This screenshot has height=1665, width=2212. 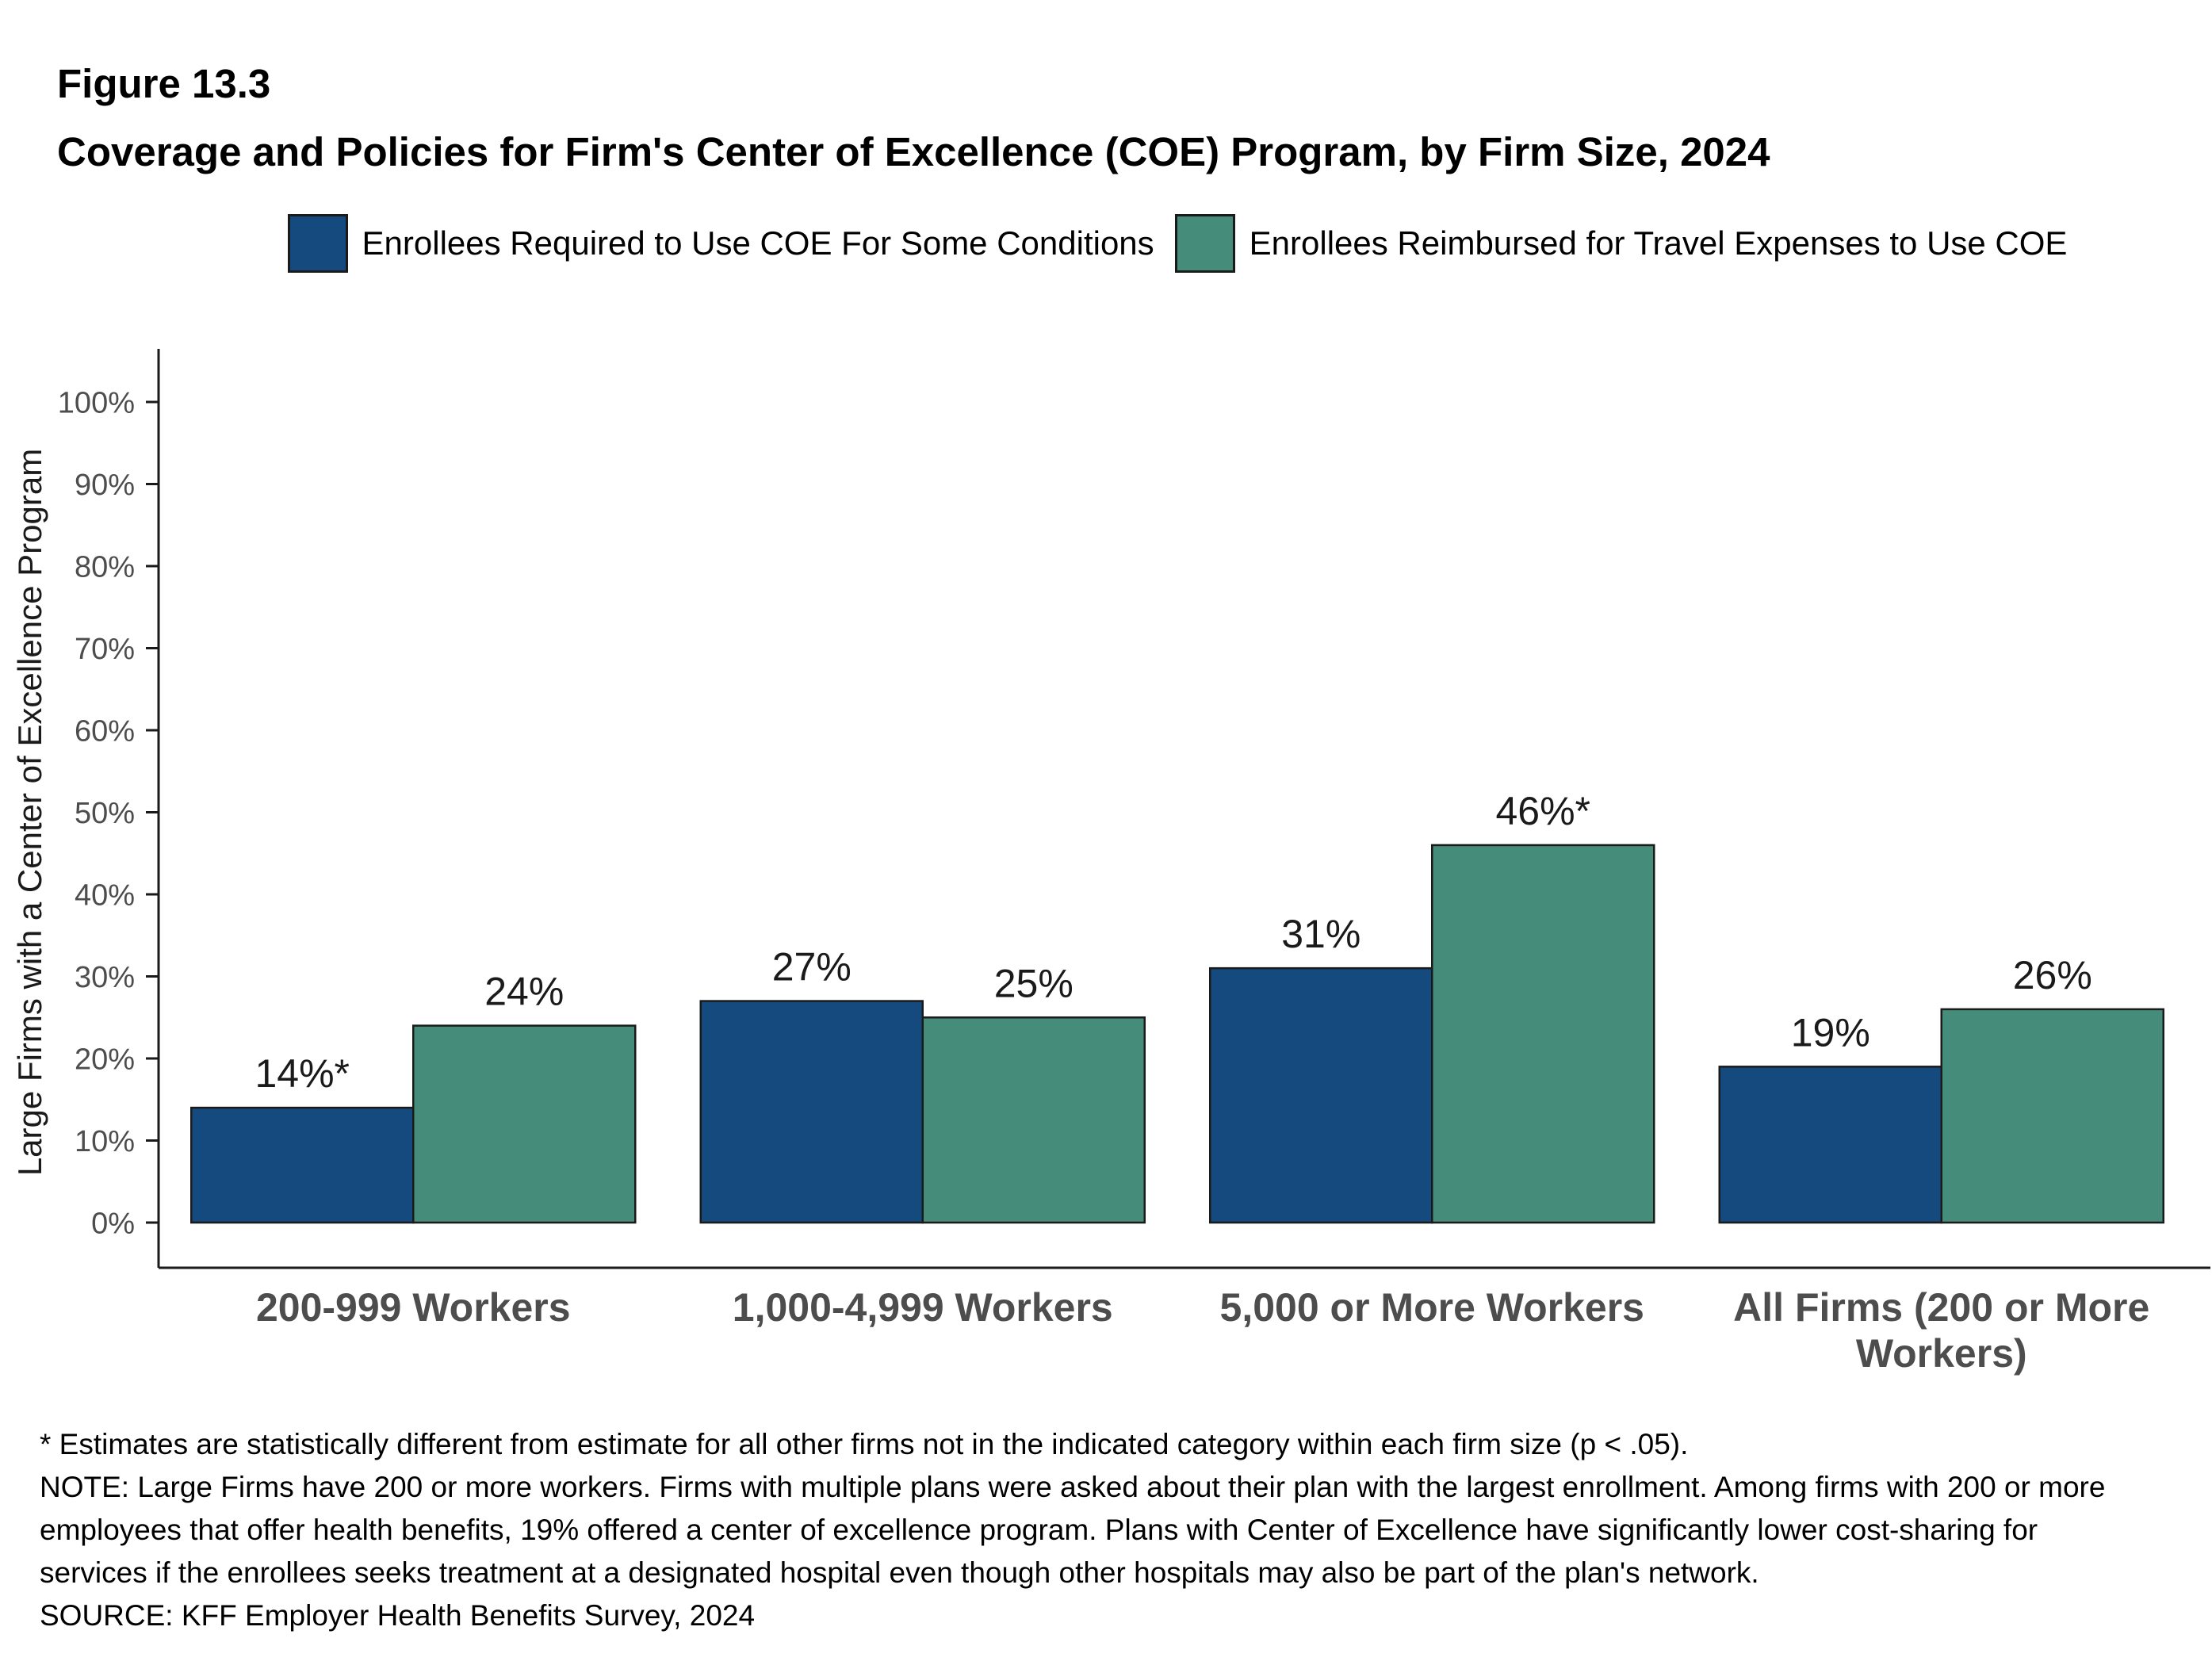 I want to click on bar-value-label: 19%, so click(x=1831, y=1032).